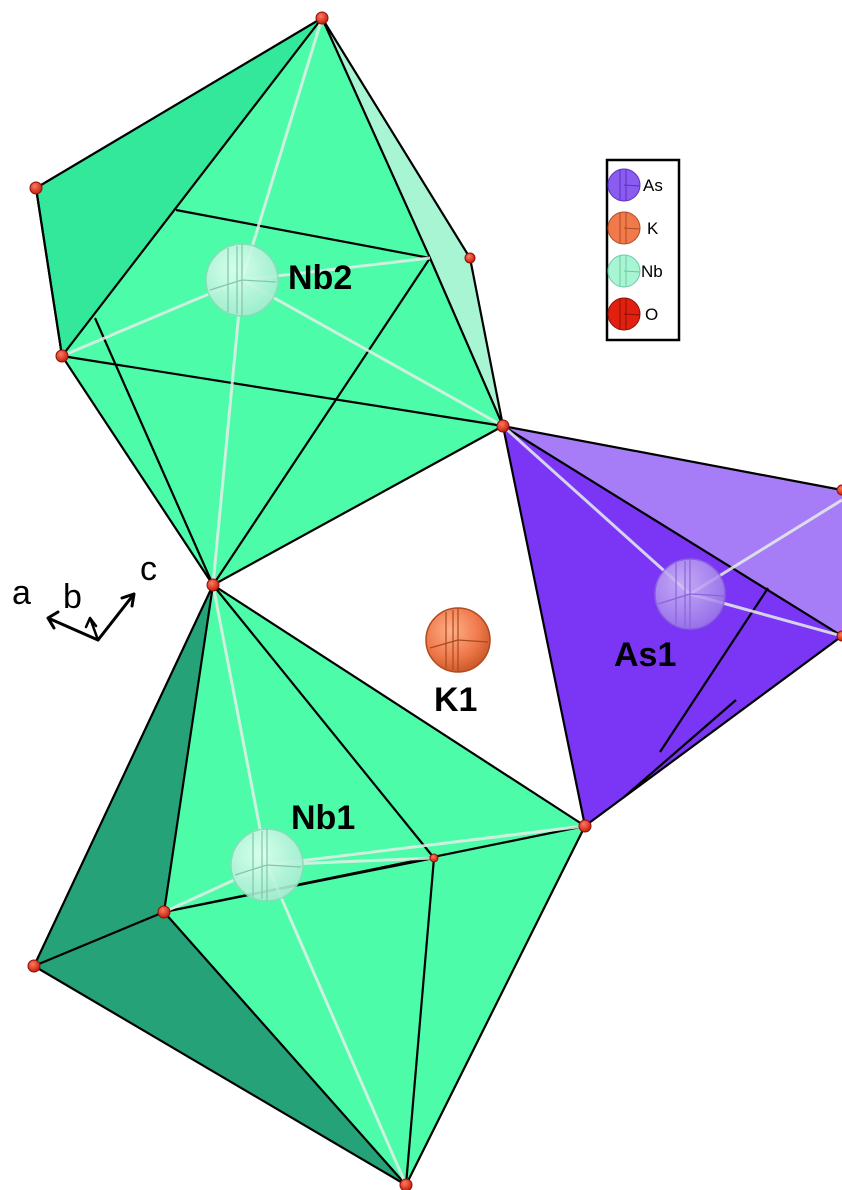 This screenshot has width=842, height=1190. I want to click on as1-atom, so click(690, 594).